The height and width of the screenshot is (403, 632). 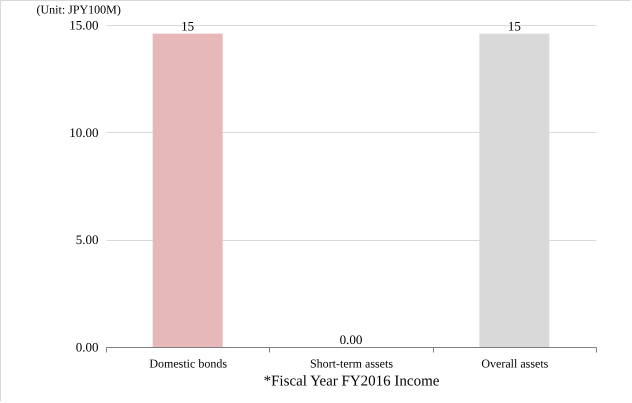 I want to click on y-tick-label: 10.00, so click(x=83, y=132).